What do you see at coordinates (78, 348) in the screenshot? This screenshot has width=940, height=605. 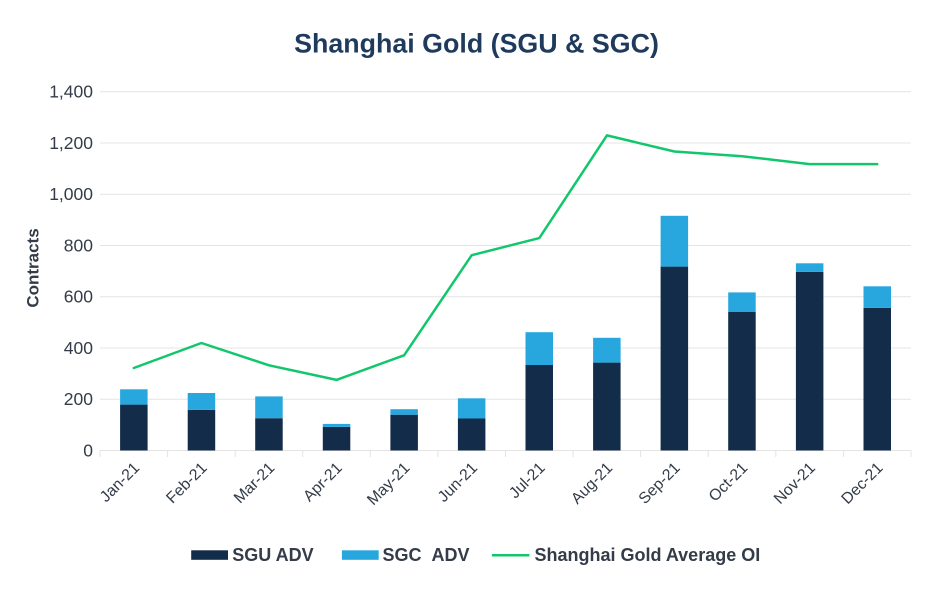 I see `svg-text: 400` at bounding box center [78, 348].